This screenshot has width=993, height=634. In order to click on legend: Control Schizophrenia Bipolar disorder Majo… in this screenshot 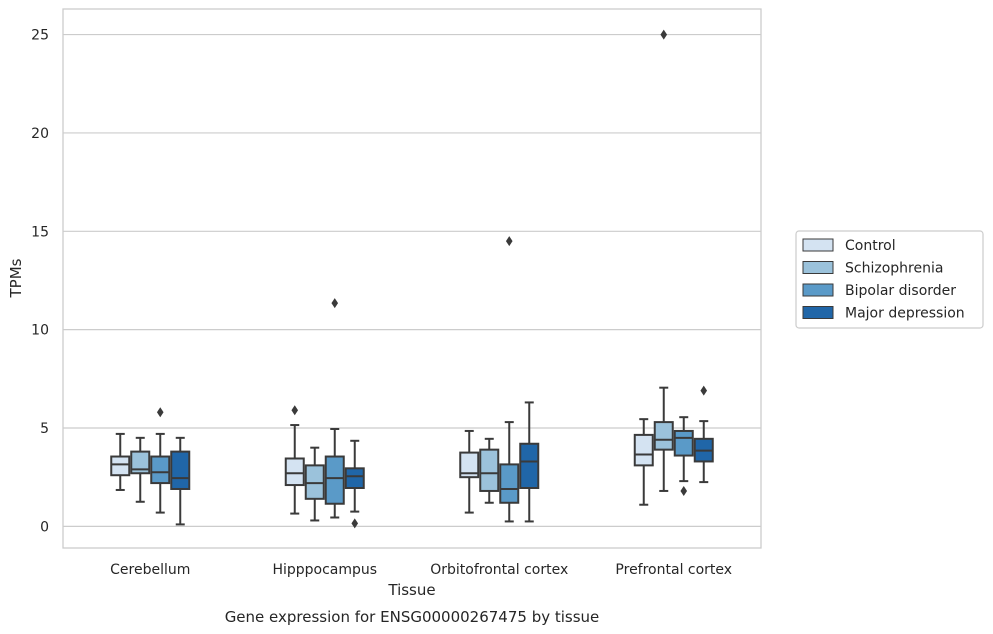, I will do `click(889, 279)`.